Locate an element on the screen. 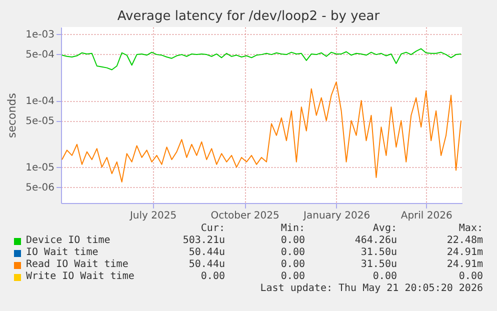 This screenshot has width=497, height=311. legend-label: Write IO Wait time is located at coordinates (80, 276).